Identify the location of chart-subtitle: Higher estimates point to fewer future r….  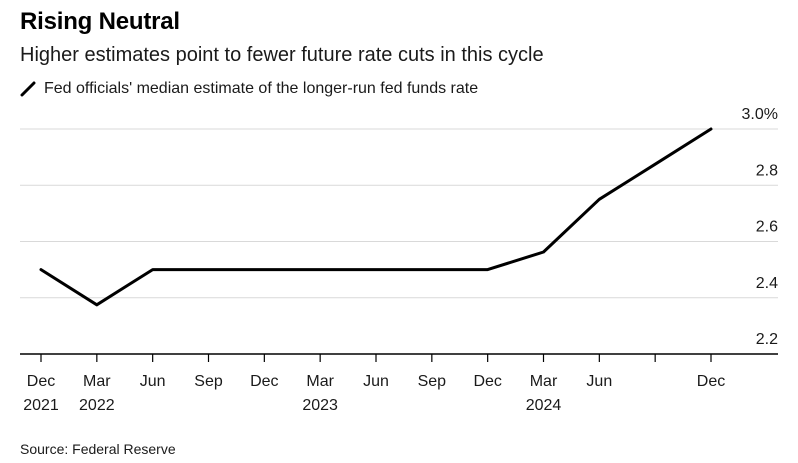
(282, 55).